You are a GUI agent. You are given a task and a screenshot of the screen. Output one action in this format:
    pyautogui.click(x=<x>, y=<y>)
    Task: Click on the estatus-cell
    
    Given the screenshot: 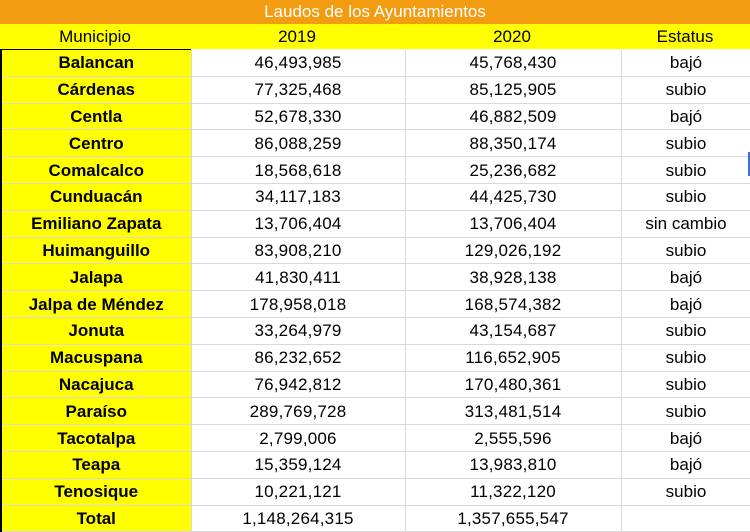 What is the action you would take?
    pyautogui.click(x=685, y=518)
    